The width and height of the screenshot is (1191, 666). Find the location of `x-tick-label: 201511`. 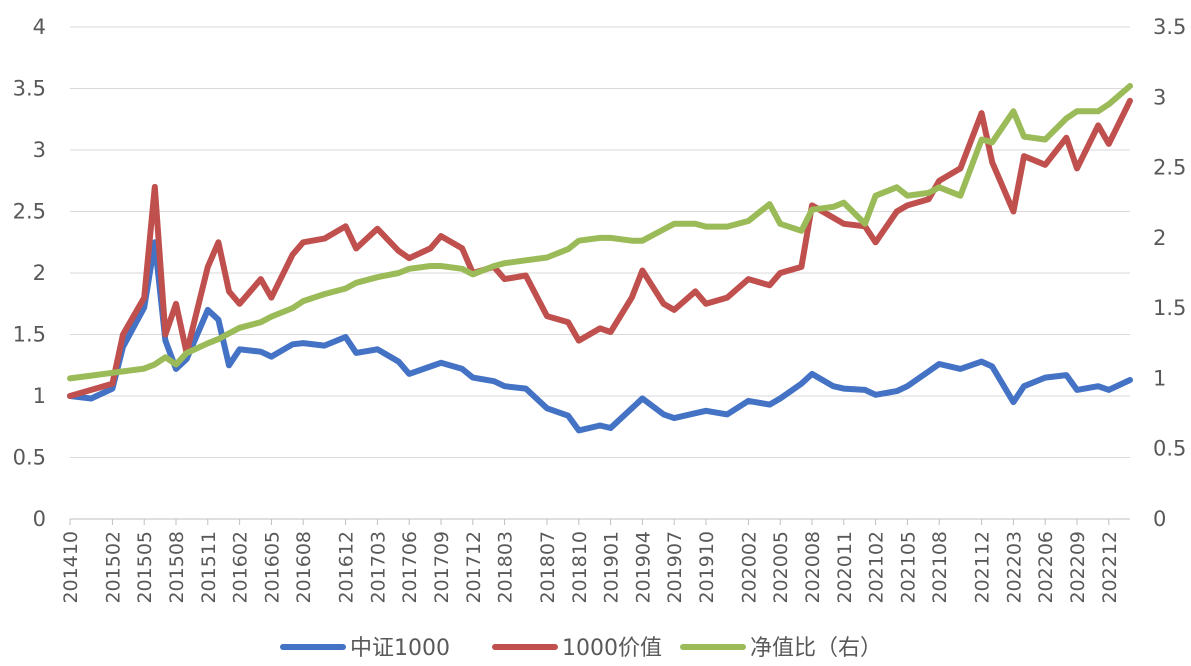

x-tick-label: 201511 is located at coordinates (209, 567).